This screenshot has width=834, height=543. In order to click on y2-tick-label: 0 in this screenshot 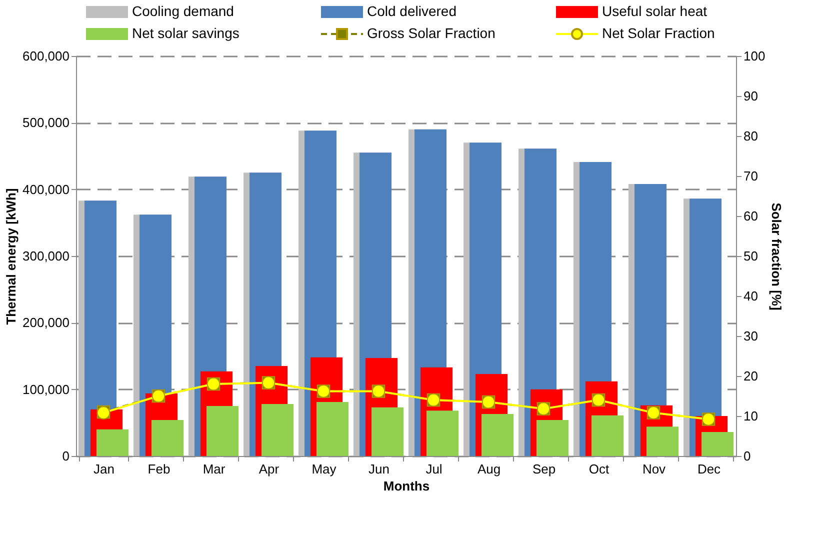, I will do `click(747, 456)`.